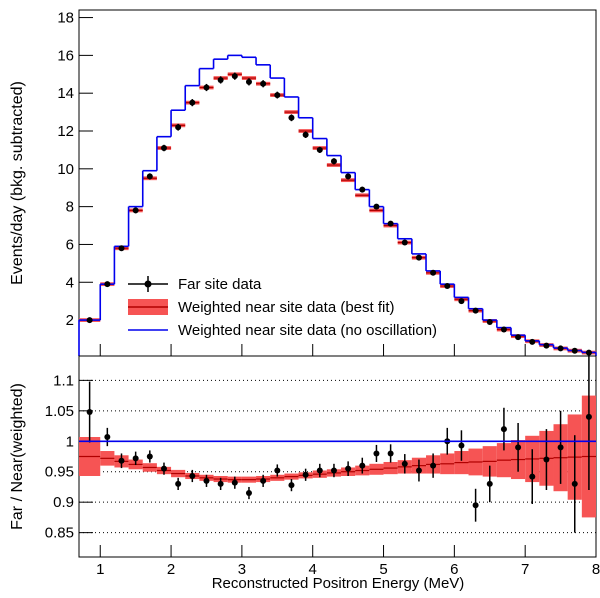 Image resolution: width=600 pixels, height=598 pixels. I want to click on y-tick-label: 2, so click(70, 320).